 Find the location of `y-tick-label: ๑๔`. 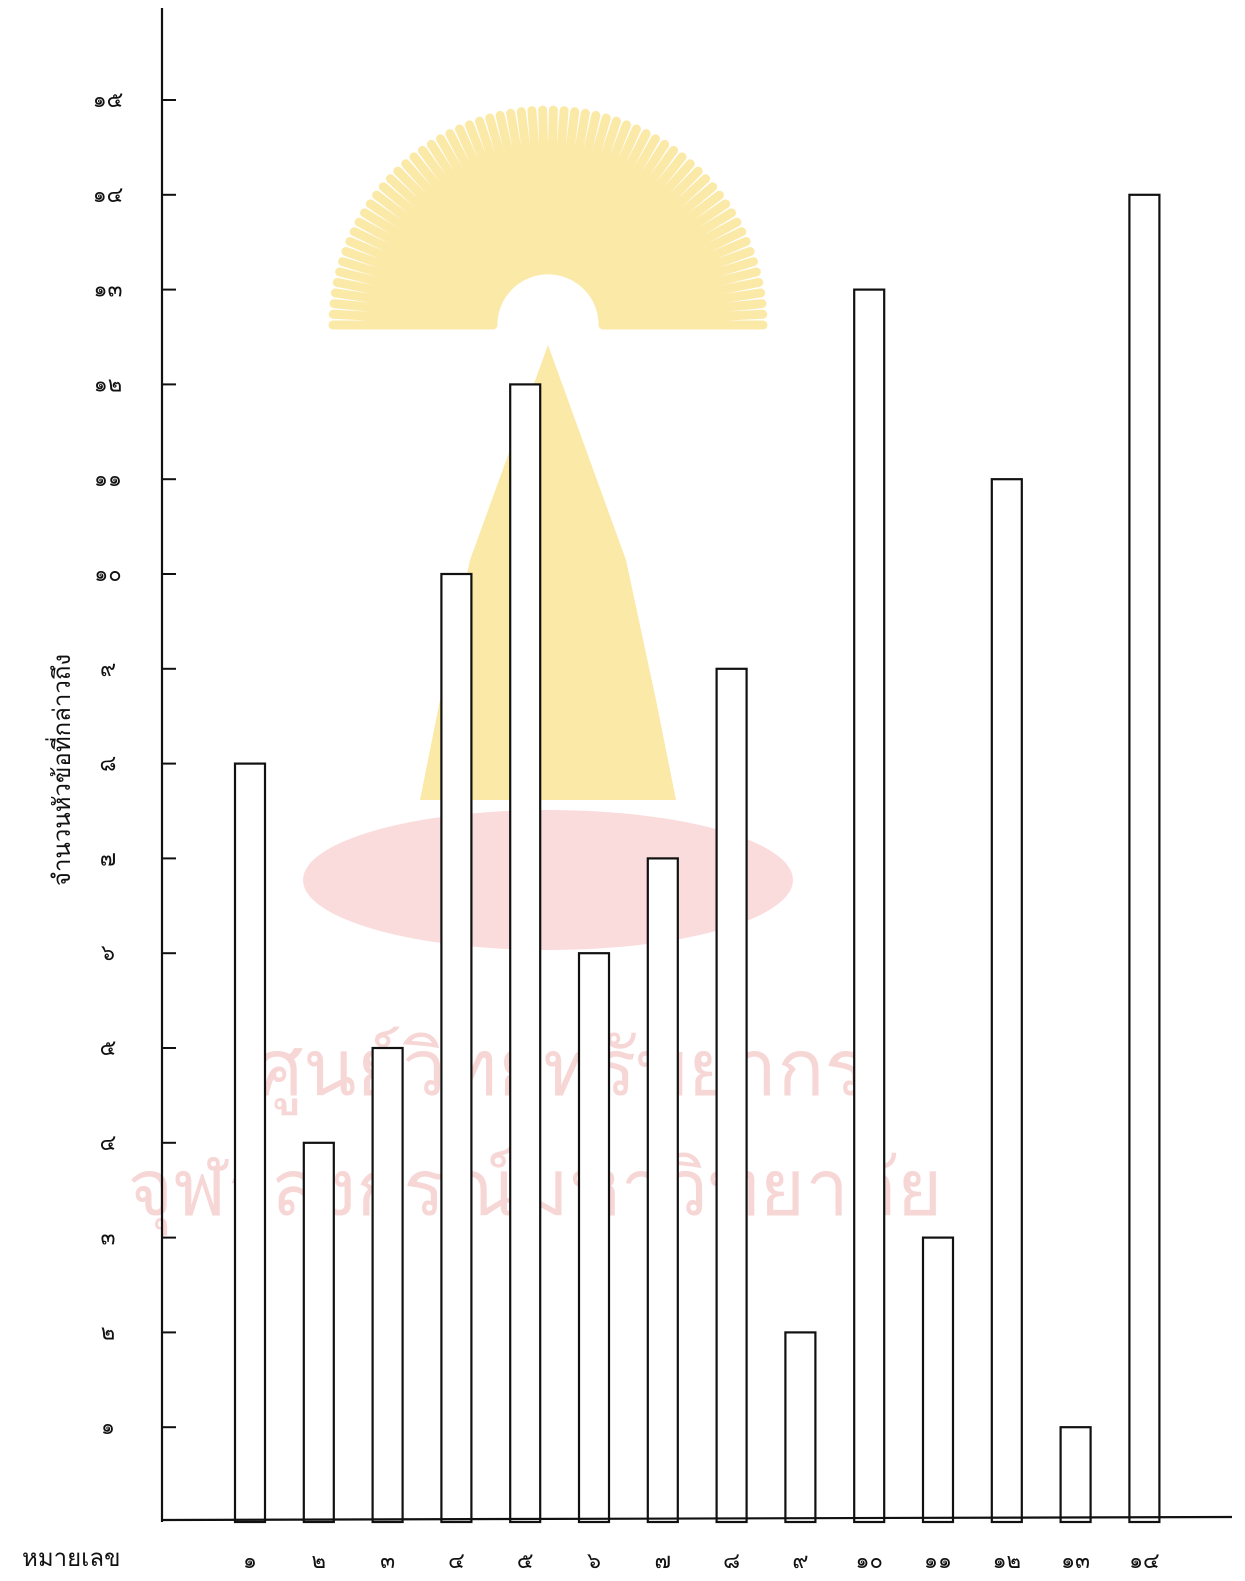

y-tick-label: ๑๔ is located at coordinates (108, 195).